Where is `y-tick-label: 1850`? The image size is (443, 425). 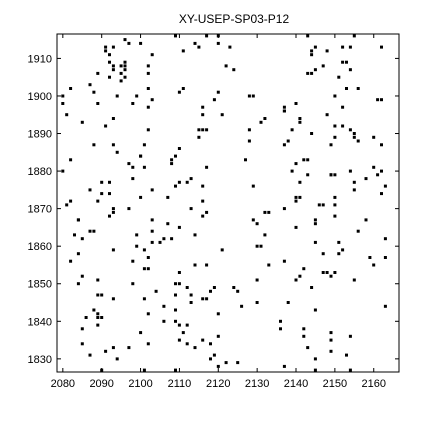
y-tick-label: 1850 is located at coordinates (40, 285).